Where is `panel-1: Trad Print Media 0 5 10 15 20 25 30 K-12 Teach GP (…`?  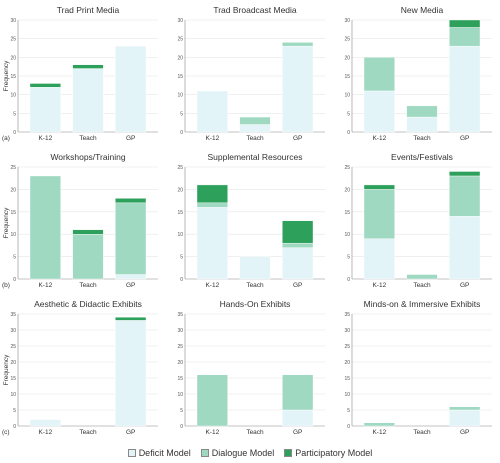
panel-1: Trad Print Media 0 5 10 15 20 25 30 K-12 Teach GP (… is located at coordinates (80, 73).